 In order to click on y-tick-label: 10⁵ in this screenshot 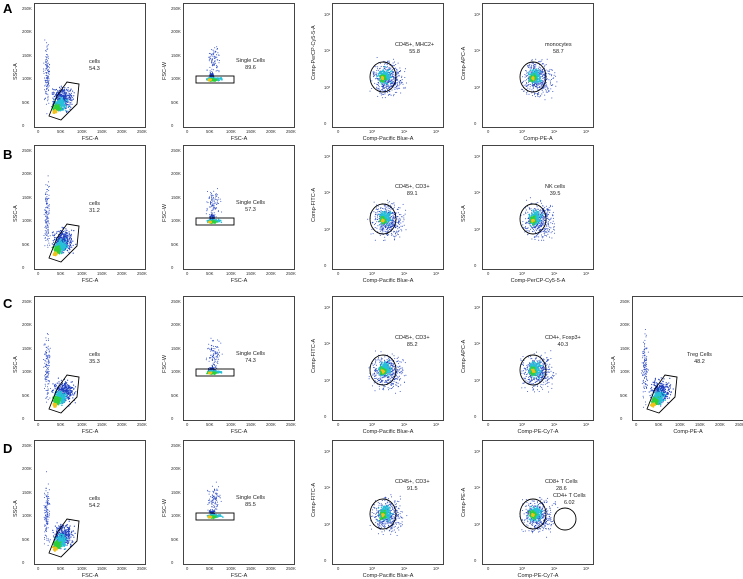, I will do `click(327, 14)`.